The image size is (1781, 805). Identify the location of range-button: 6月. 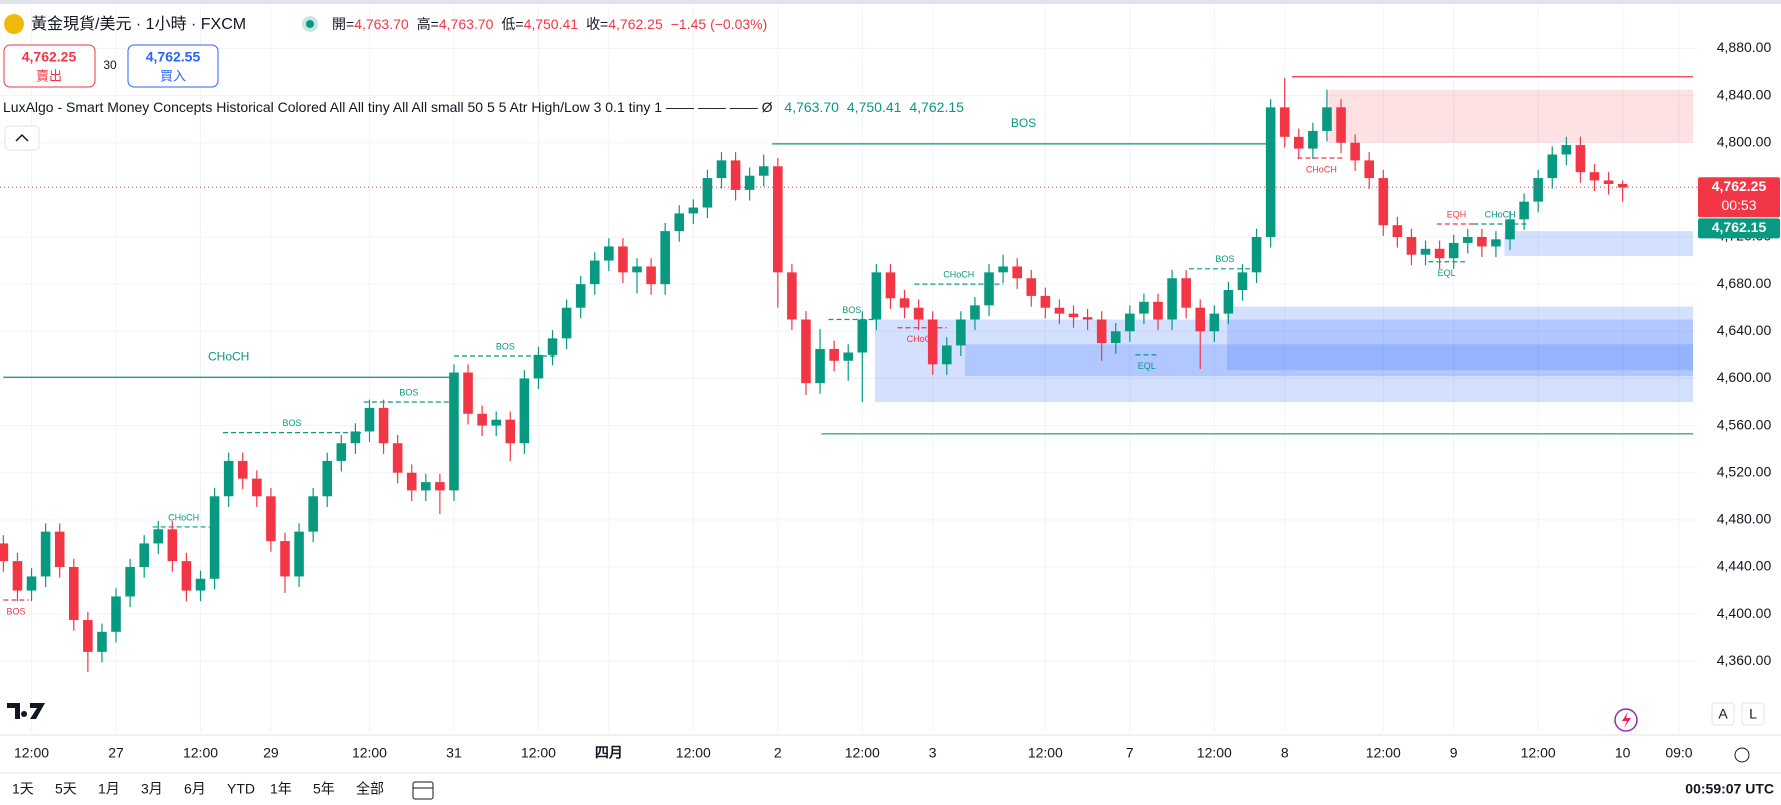
(195, 789).